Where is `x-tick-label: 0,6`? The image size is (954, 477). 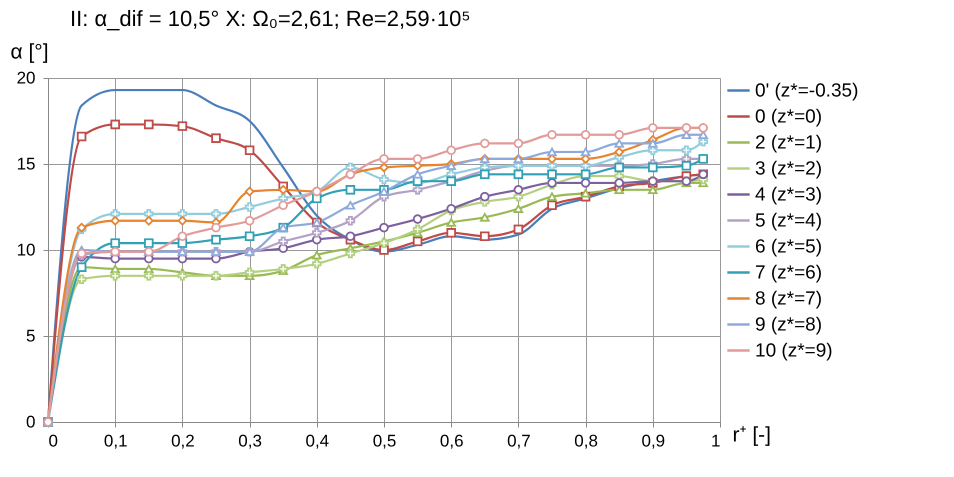 x-tick-label: 0,6 is located at coordinates (452, 441).